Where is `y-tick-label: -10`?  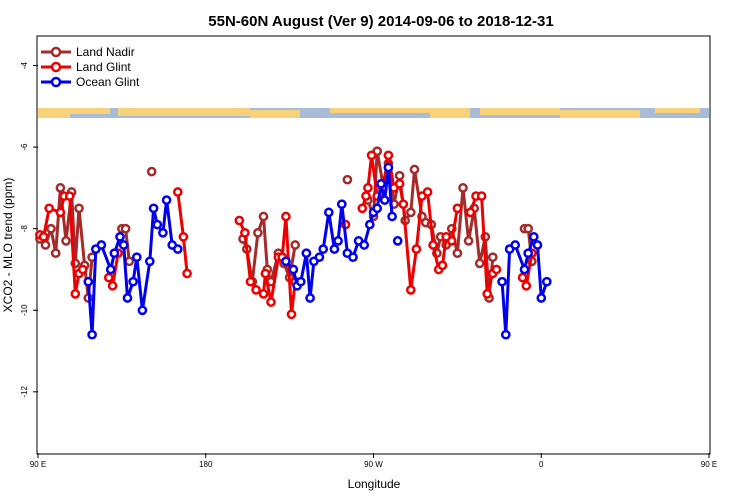
y-tick-label: -10 is located at coordinates (24, 310).